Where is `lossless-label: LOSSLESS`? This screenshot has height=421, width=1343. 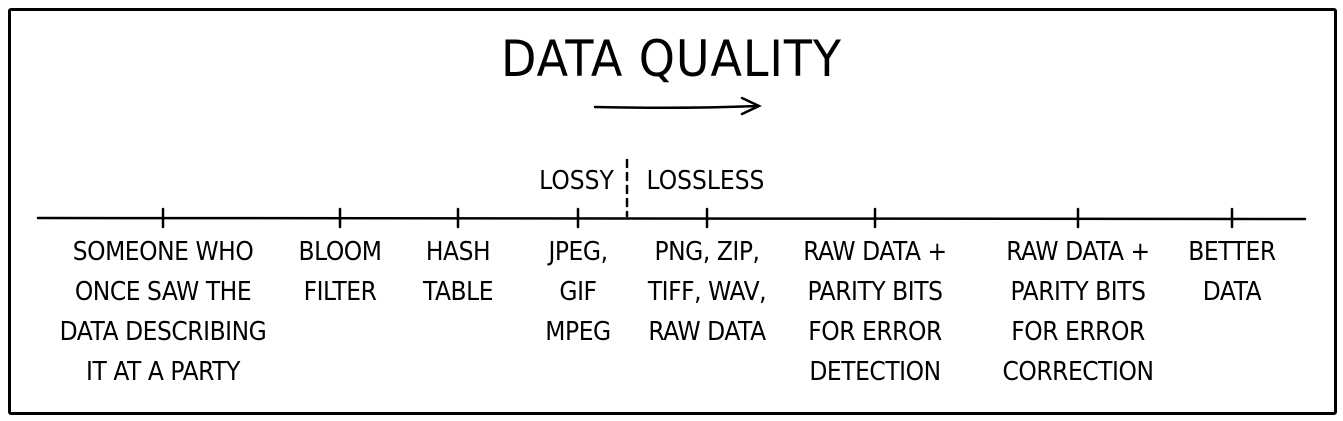 lossless-label: LOSSLESS is located at coordinates (705, 181).